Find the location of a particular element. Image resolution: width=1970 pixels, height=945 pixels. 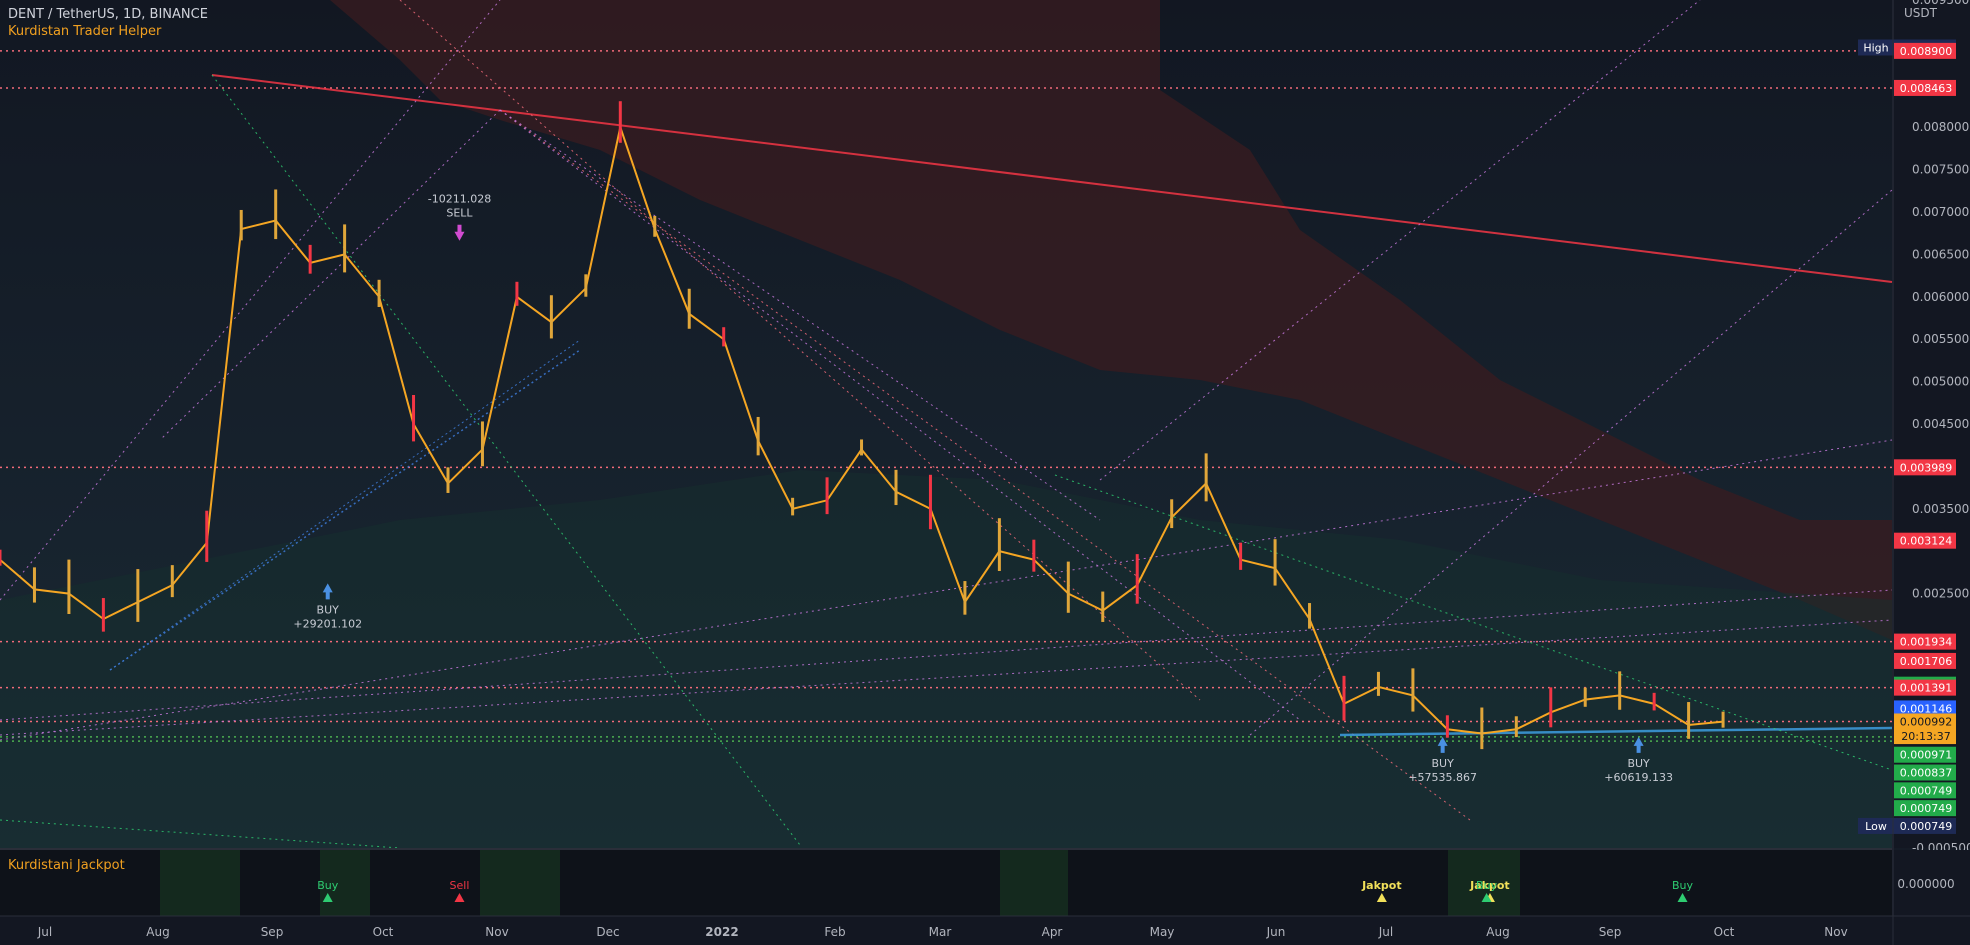

price-axis-unit: USDT is located at coordinates (1920, 13).